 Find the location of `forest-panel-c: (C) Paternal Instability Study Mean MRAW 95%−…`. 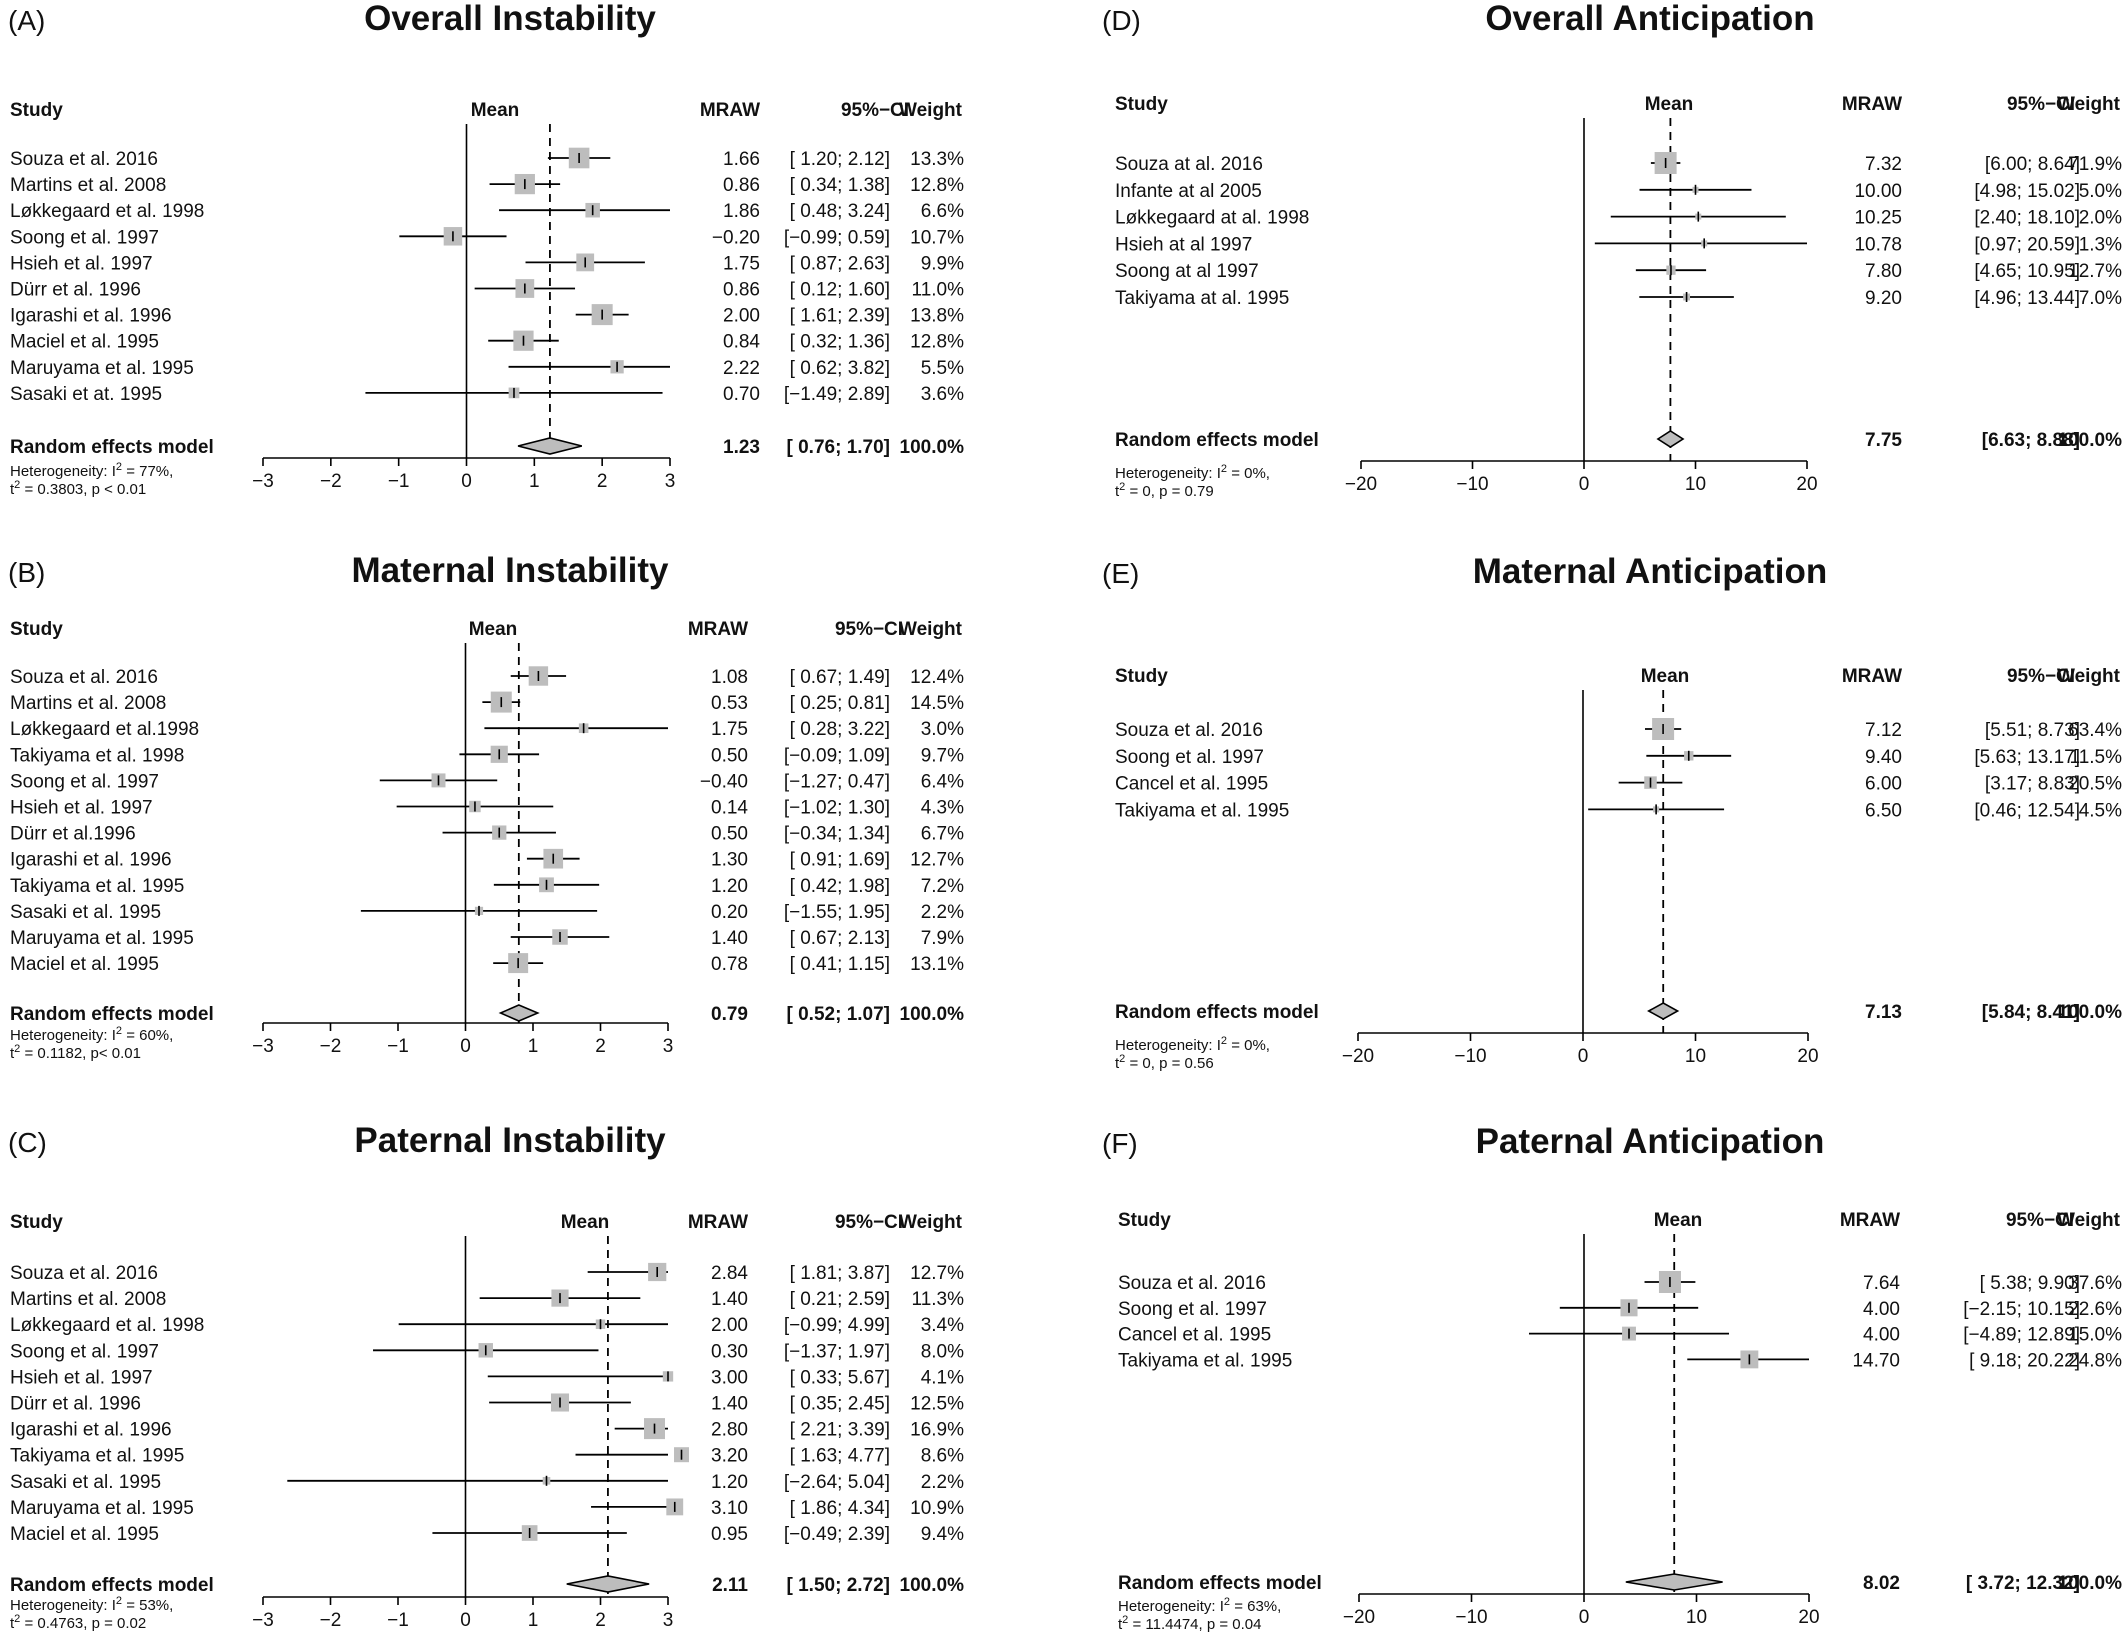

forest-panel-c: (C) Paternal Instability Study Mean MRAW 95%−… is located at coordinates (486, 1376).